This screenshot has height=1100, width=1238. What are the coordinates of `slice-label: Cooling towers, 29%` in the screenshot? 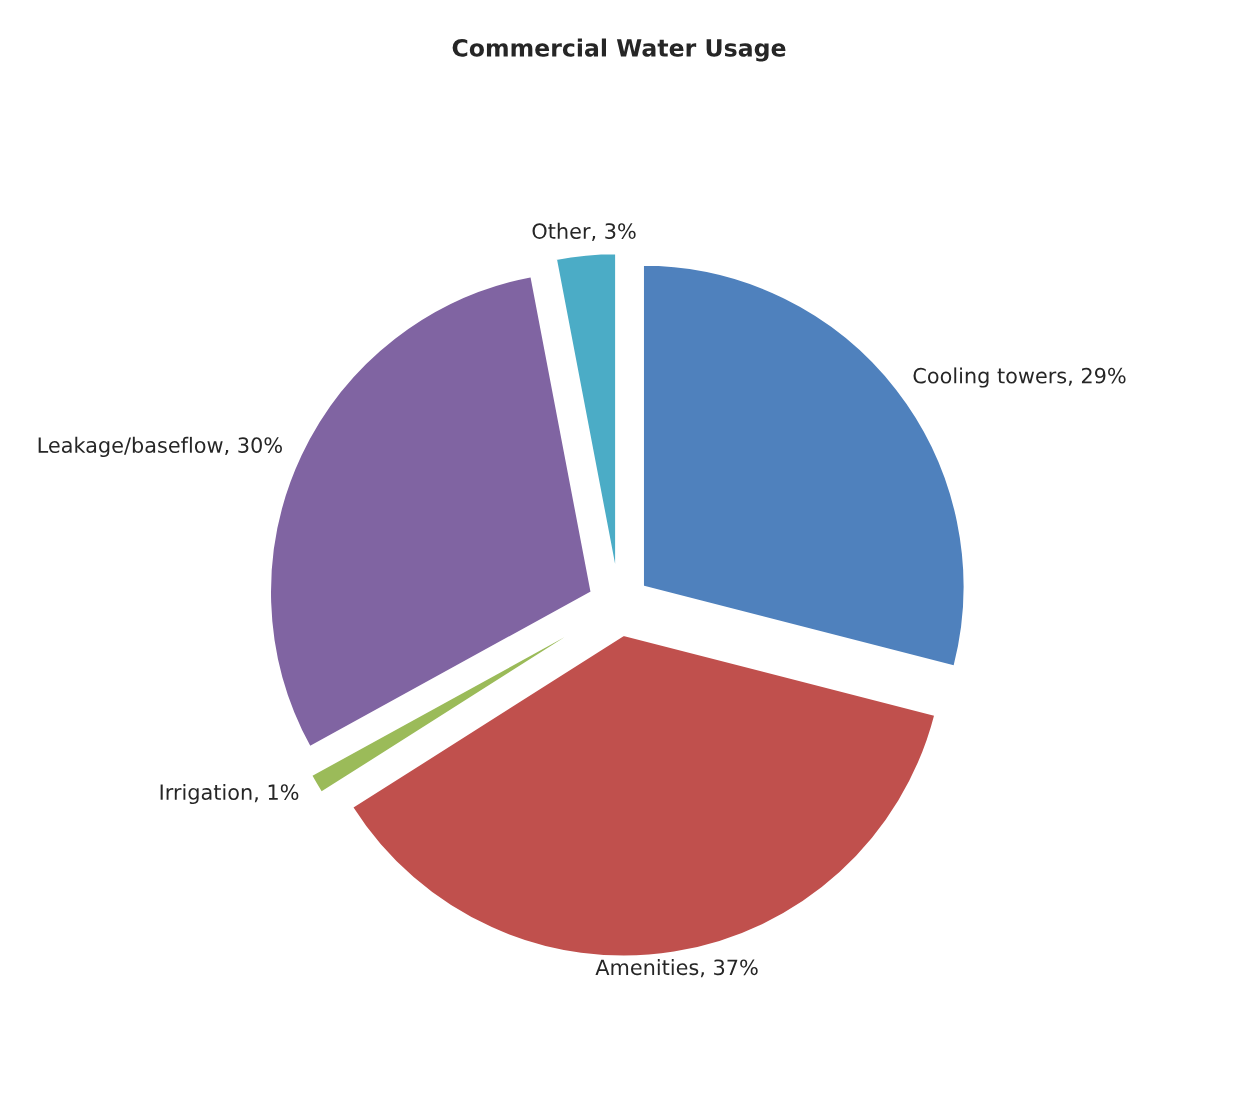 It's located at (1019, 377).